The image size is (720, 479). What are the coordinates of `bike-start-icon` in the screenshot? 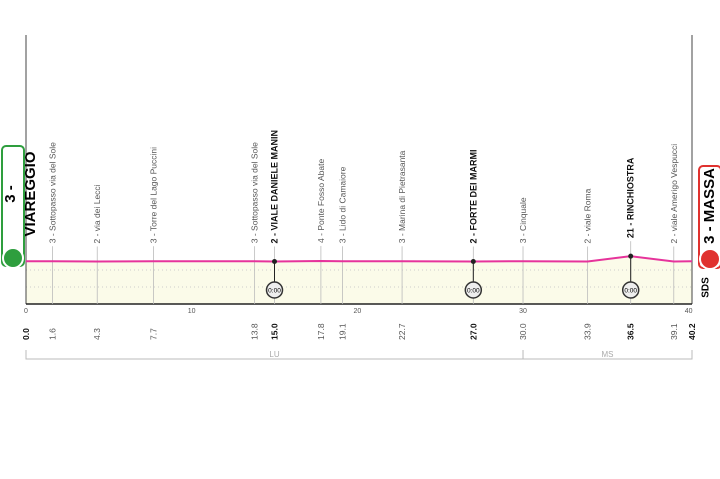 It's located at (13, 258).